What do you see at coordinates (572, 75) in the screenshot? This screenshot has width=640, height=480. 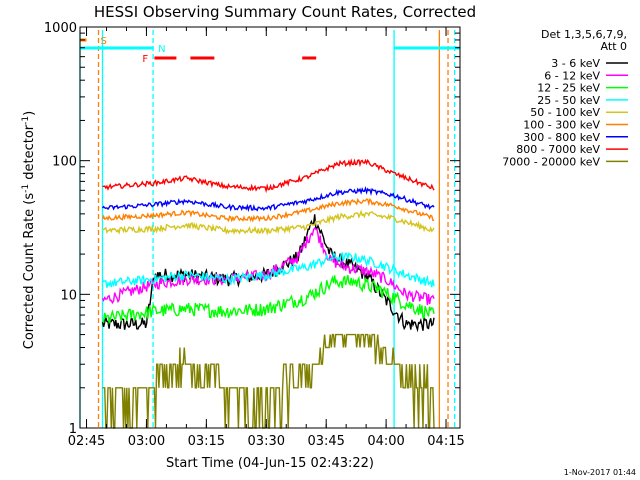 I see `legend-entry-label: 6 - 12 keV` at bounding box center [572, 75].